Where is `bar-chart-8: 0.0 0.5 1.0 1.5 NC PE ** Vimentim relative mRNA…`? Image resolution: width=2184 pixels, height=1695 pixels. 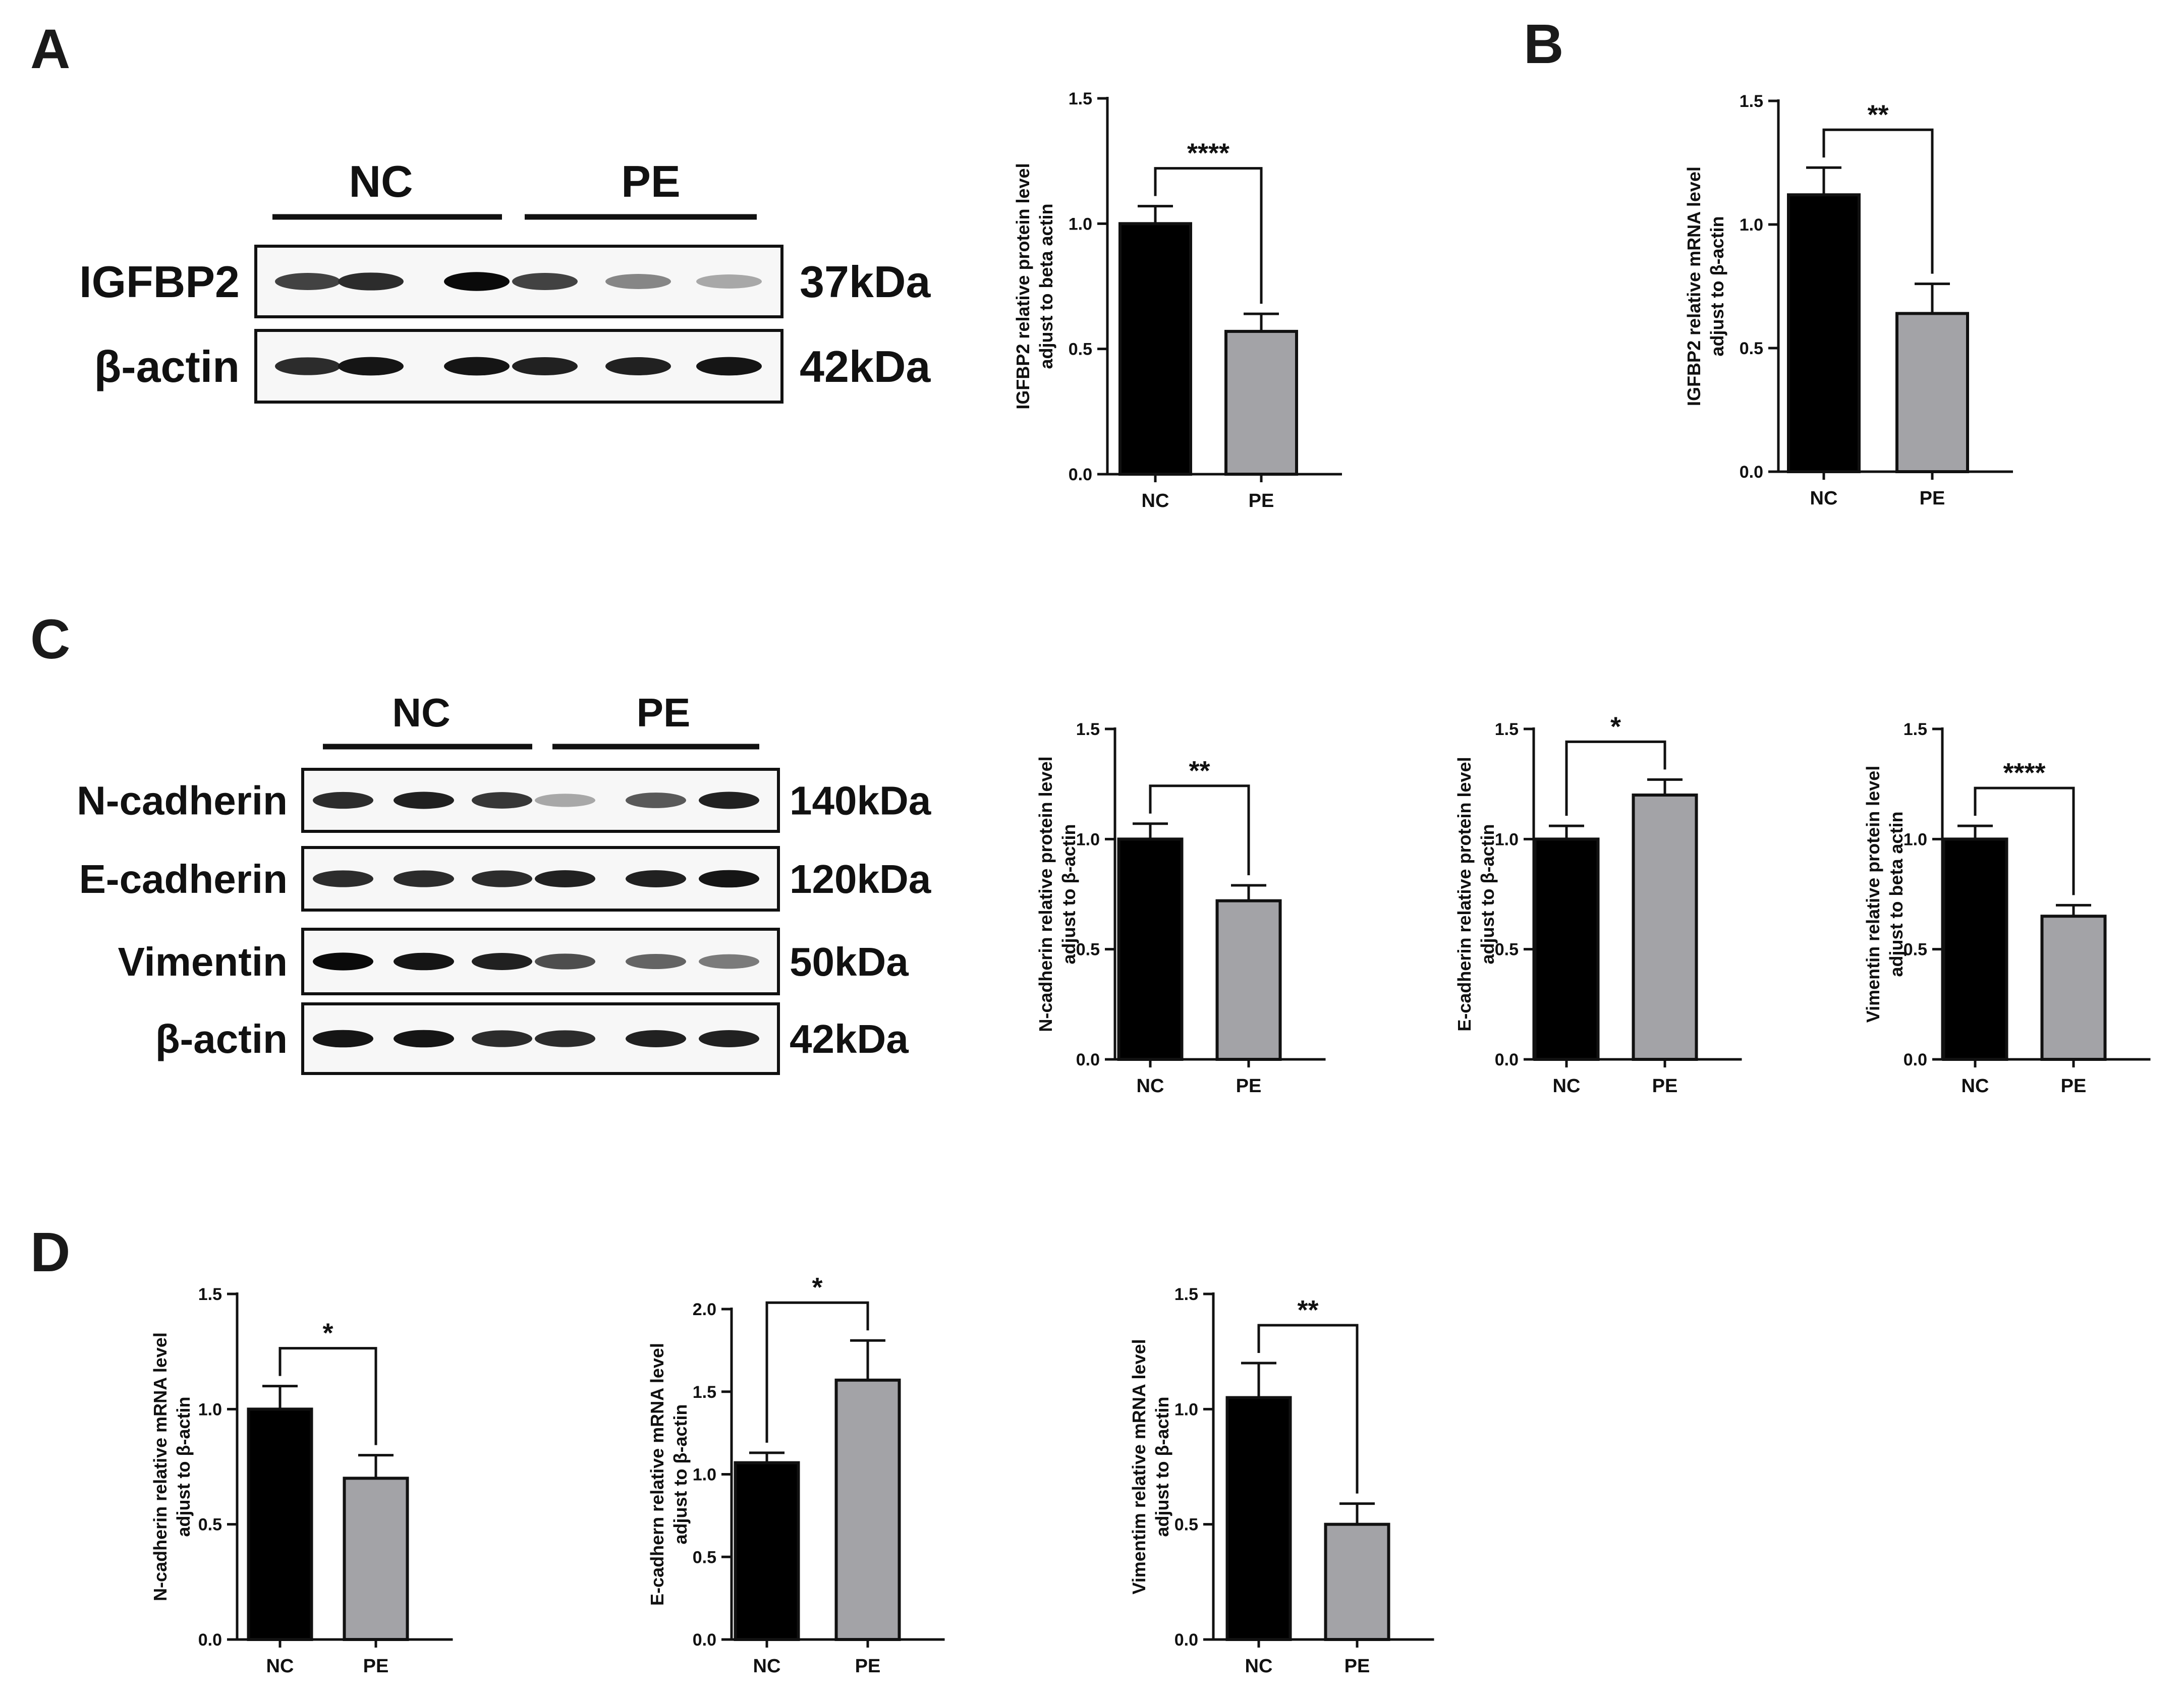
bar-chart-8: 0.0 0.5 1.0 1.5 NC PE ** Vimentim relative mRNA… is located at coordinates (1281, 1481).